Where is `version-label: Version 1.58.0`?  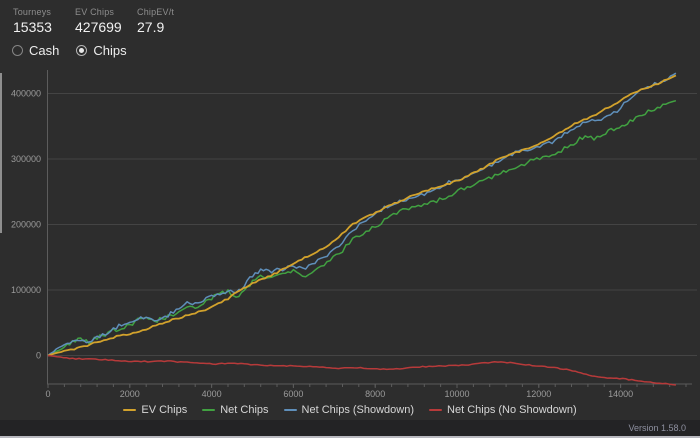 version-label: Version 1.58.0 is located at coordinates (657, 428).